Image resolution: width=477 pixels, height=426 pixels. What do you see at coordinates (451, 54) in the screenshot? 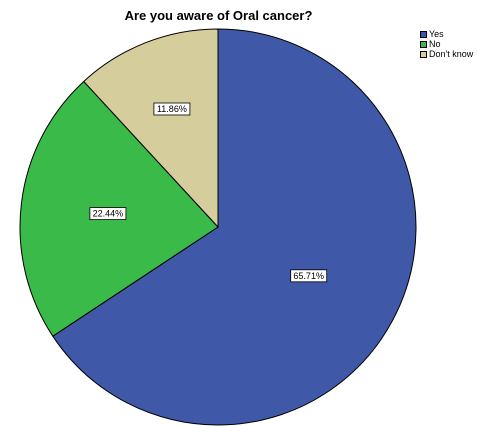
I see `legend-label-dont-know: Don't know` at bounding box center [451, 54].